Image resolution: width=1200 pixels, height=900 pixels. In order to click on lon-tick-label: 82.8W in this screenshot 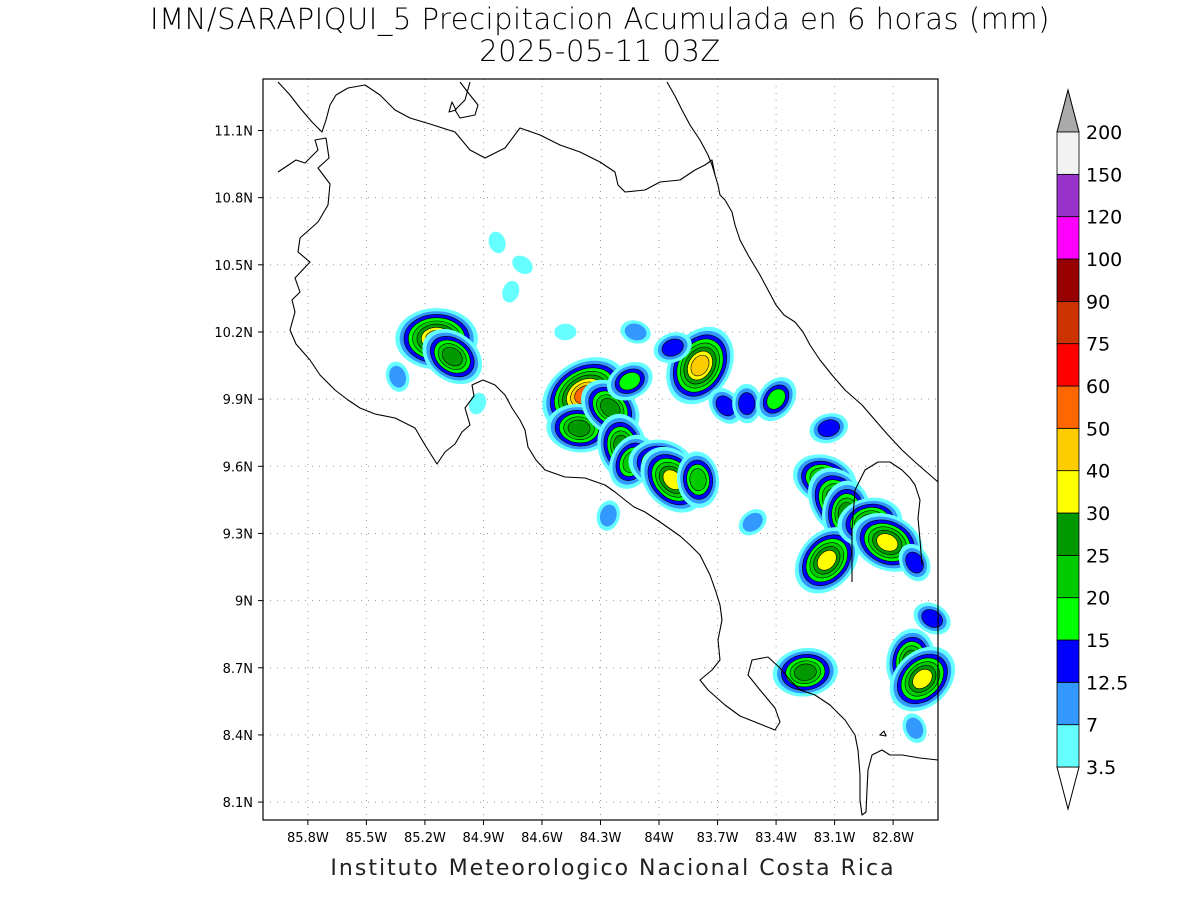, I will do `click(893, 838)`.